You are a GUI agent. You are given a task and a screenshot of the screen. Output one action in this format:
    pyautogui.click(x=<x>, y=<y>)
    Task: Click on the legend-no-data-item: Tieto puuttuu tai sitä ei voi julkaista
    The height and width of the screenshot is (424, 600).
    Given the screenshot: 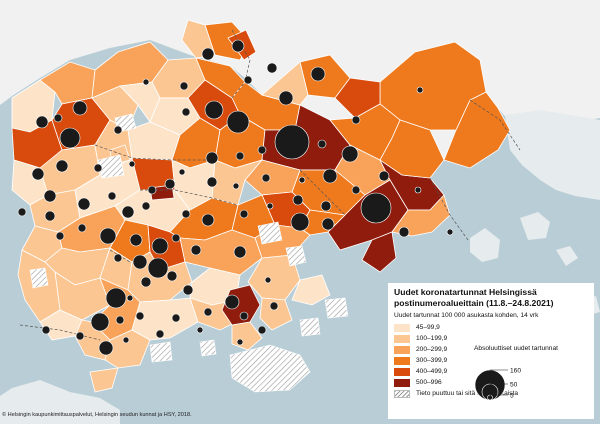 What is the action you would take?
    pyautogui.click(x=491, y=393)
    